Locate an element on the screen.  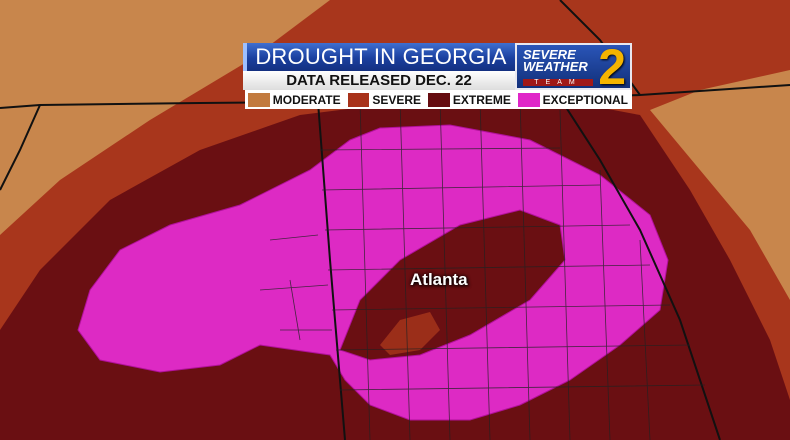
legend-label-moderate: MODERATE is located at coordinates (306, 99).